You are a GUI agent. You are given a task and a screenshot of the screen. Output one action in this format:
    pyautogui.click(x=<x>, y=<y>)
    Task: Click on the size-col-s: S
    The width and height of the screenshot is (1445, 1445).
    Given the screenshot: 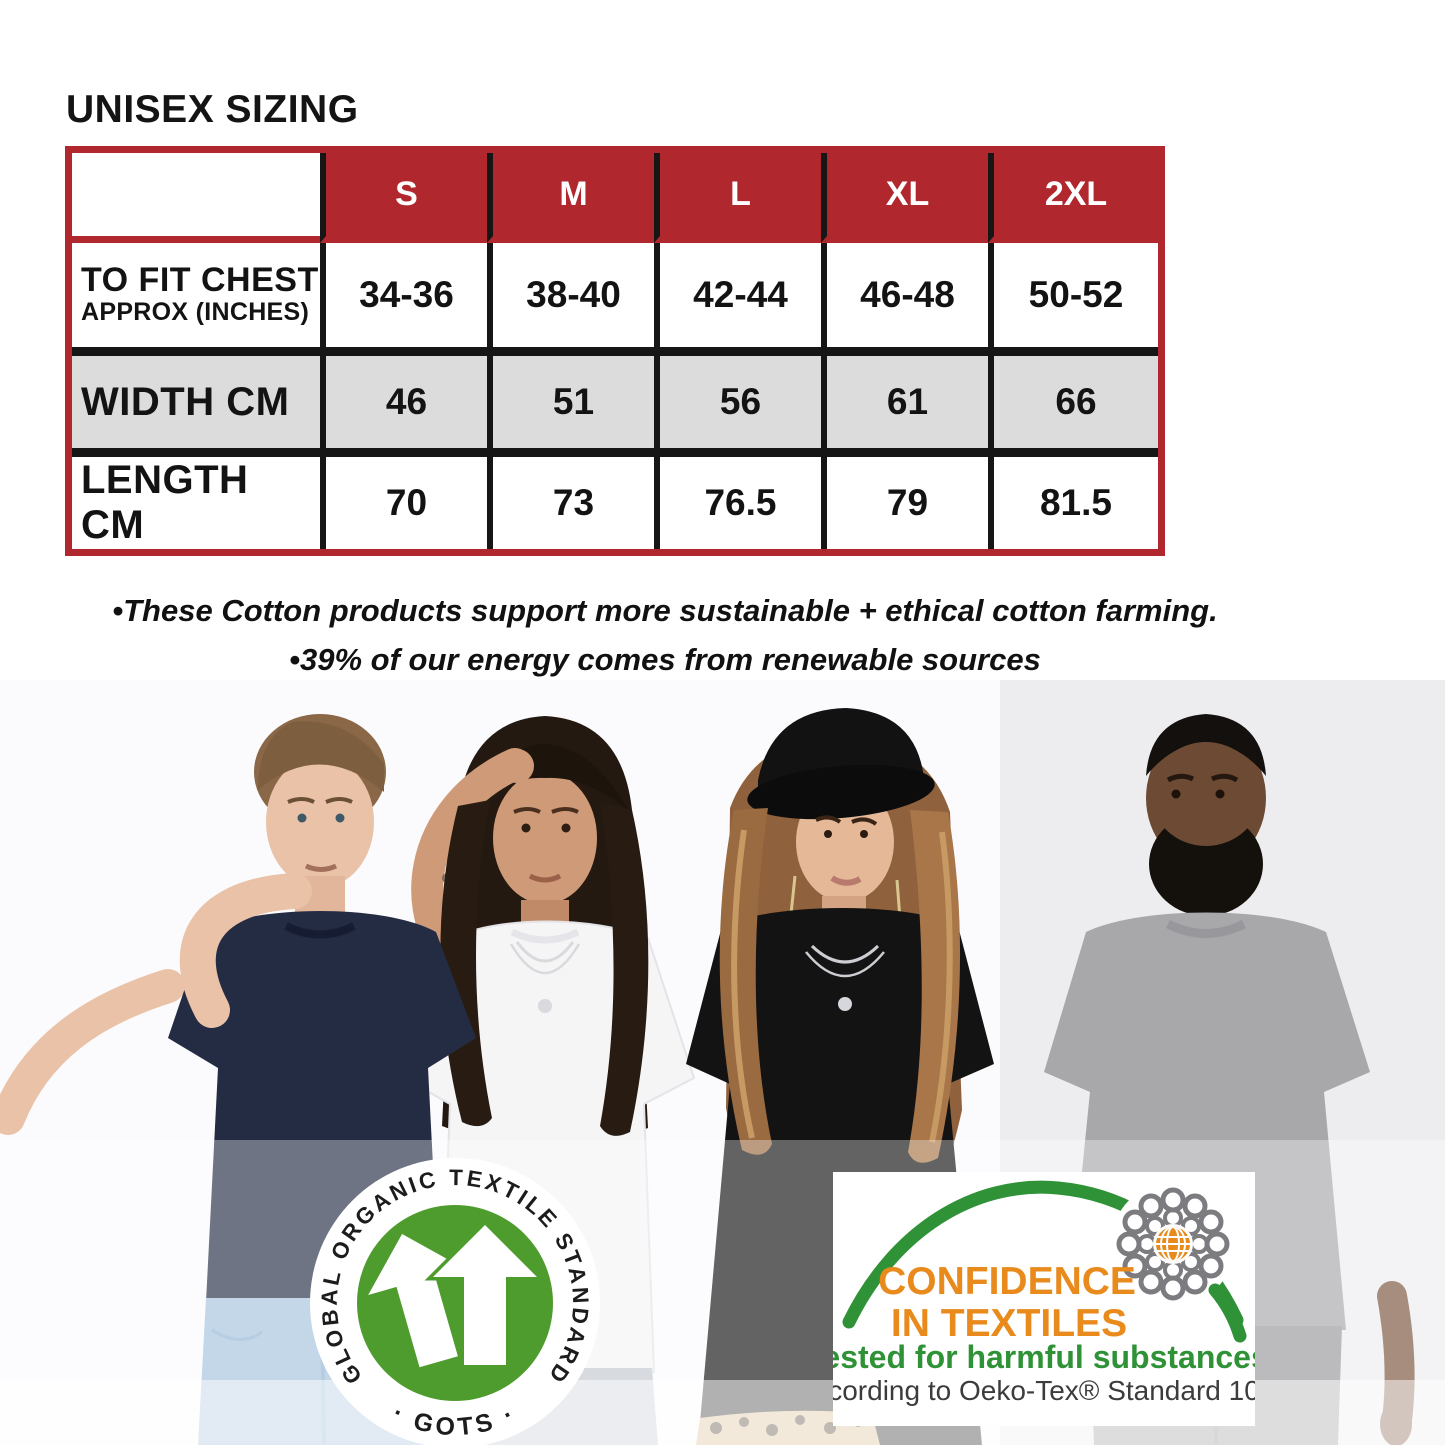 What is the action you would take?
    pyautogui.click(x=403, y=198)
    